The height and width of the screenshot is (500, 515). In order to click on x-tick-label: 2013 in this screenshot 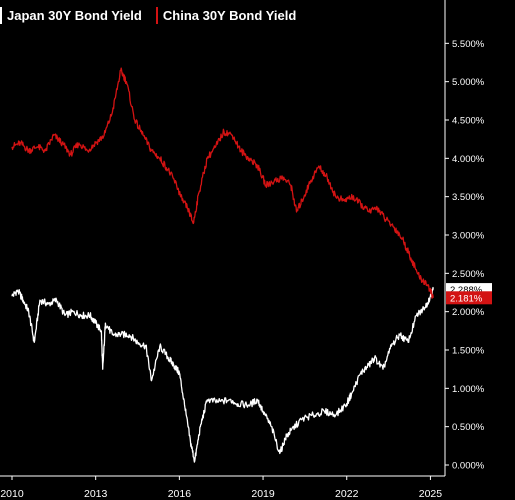, I will do `click(96, 494)`.